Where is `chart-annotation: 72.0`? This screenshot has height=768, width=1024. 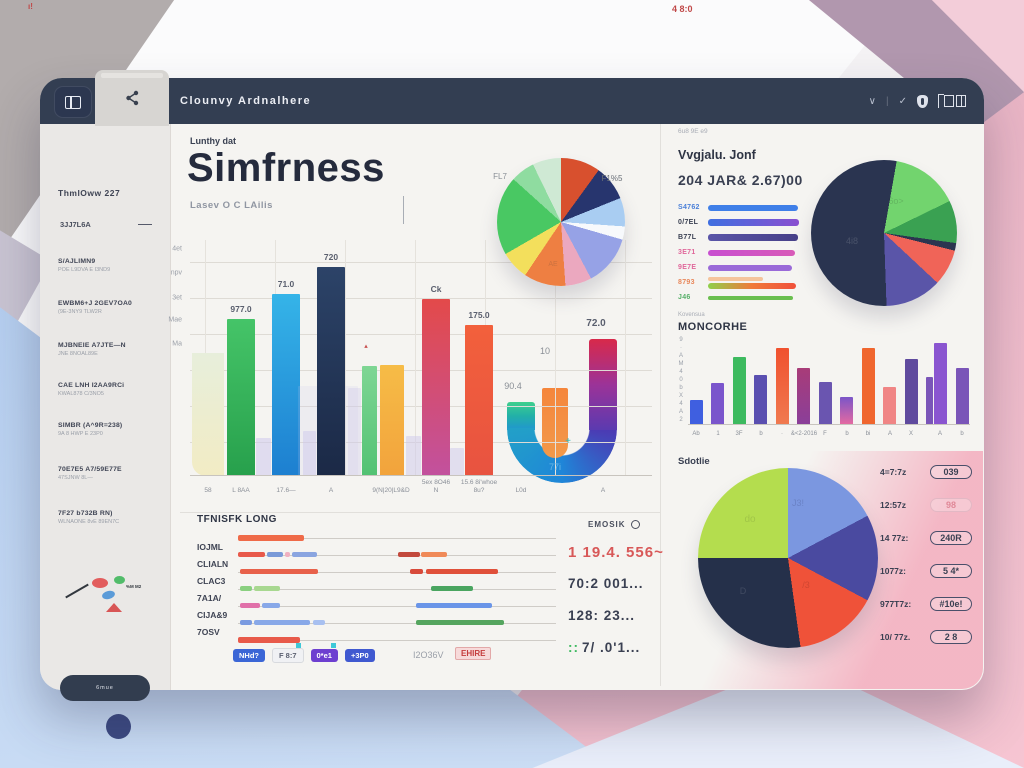
chart-annotation: 72.0 is located at coordinates (596, 323).